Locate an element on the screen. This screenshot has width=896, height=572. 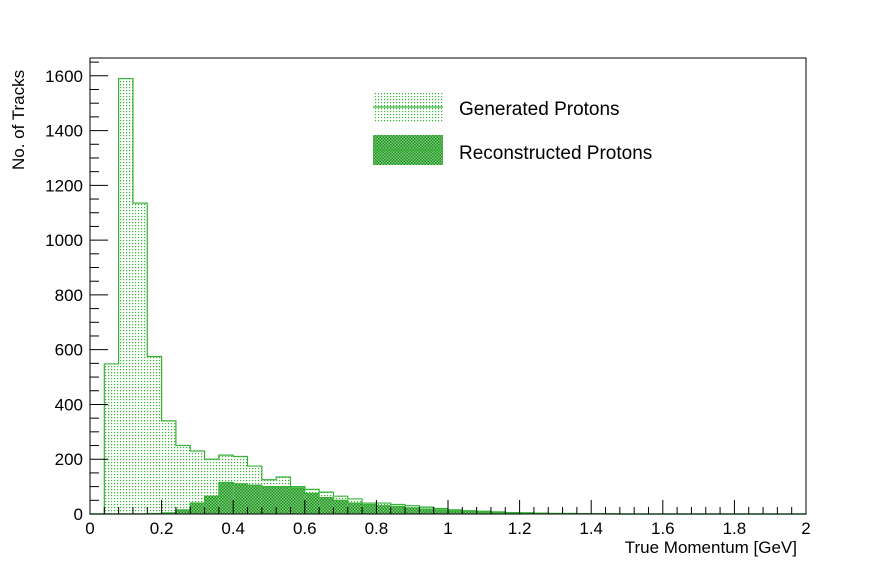
x-tick-label: 1 is located at coordinates (447, 528).